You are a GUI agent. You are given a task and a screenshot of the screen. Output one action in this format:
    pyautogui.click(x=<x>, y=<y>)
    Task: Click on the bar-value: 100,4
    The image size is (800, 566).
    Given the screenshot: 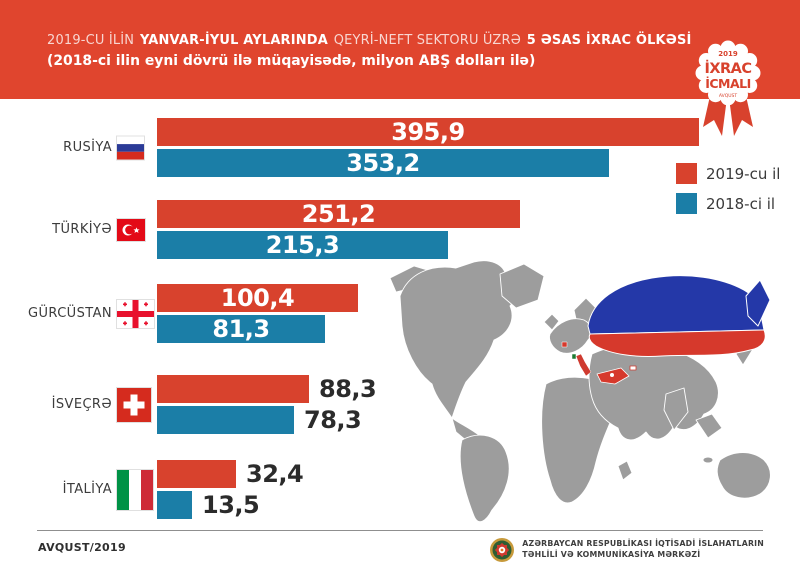 What is the action you would take?
    pyautogui.click(x=257, y=298)
    